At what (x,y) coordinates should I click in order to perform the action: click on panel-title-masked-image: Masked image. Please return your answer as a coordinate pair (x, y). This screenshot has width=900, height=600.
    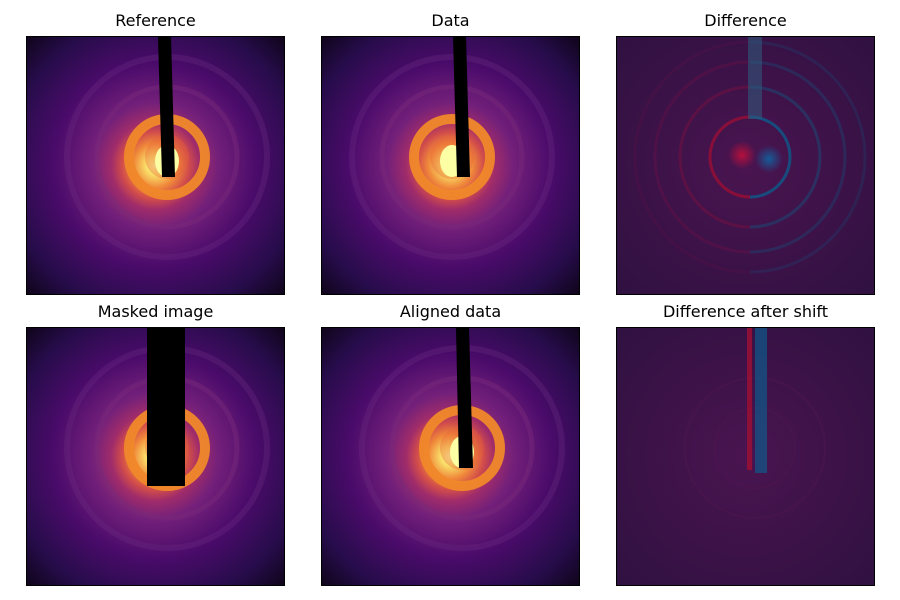
    Looking at the image, I should click on (155, 311).